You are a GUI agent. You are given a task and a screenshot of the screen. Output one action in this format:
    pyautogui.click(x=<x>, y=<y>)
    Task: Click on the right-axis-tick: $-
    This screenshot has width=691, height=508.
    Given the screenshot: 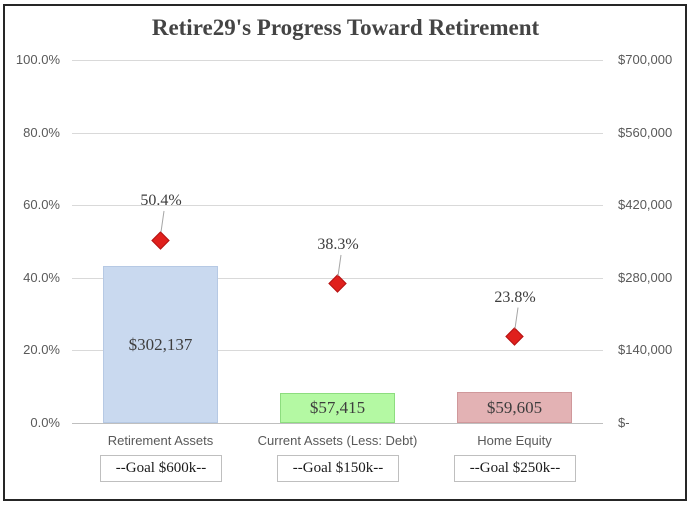 What is the action you would take?
    pyautogui.click(x=624, y=422)
    